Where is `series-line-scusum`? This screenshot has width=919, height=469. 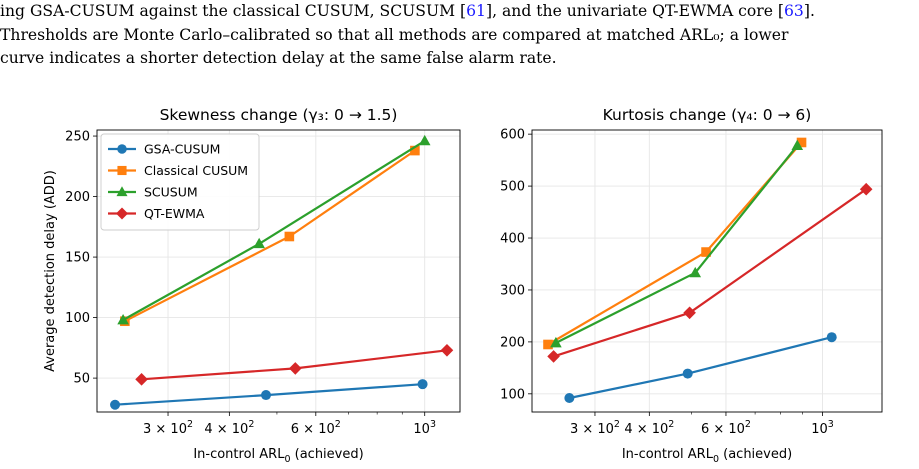
series-line-scusum is located at coordinates (677, 244).